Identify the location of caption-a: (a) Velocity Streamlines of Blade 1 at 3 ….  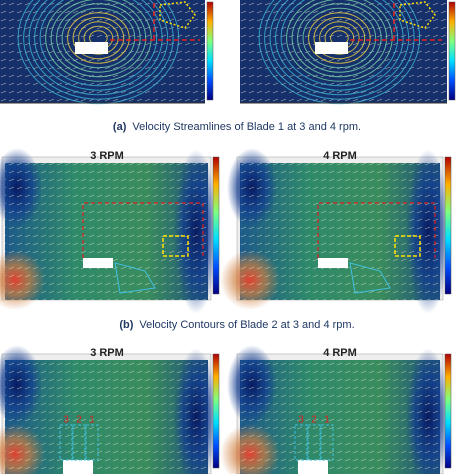
(237, 127).